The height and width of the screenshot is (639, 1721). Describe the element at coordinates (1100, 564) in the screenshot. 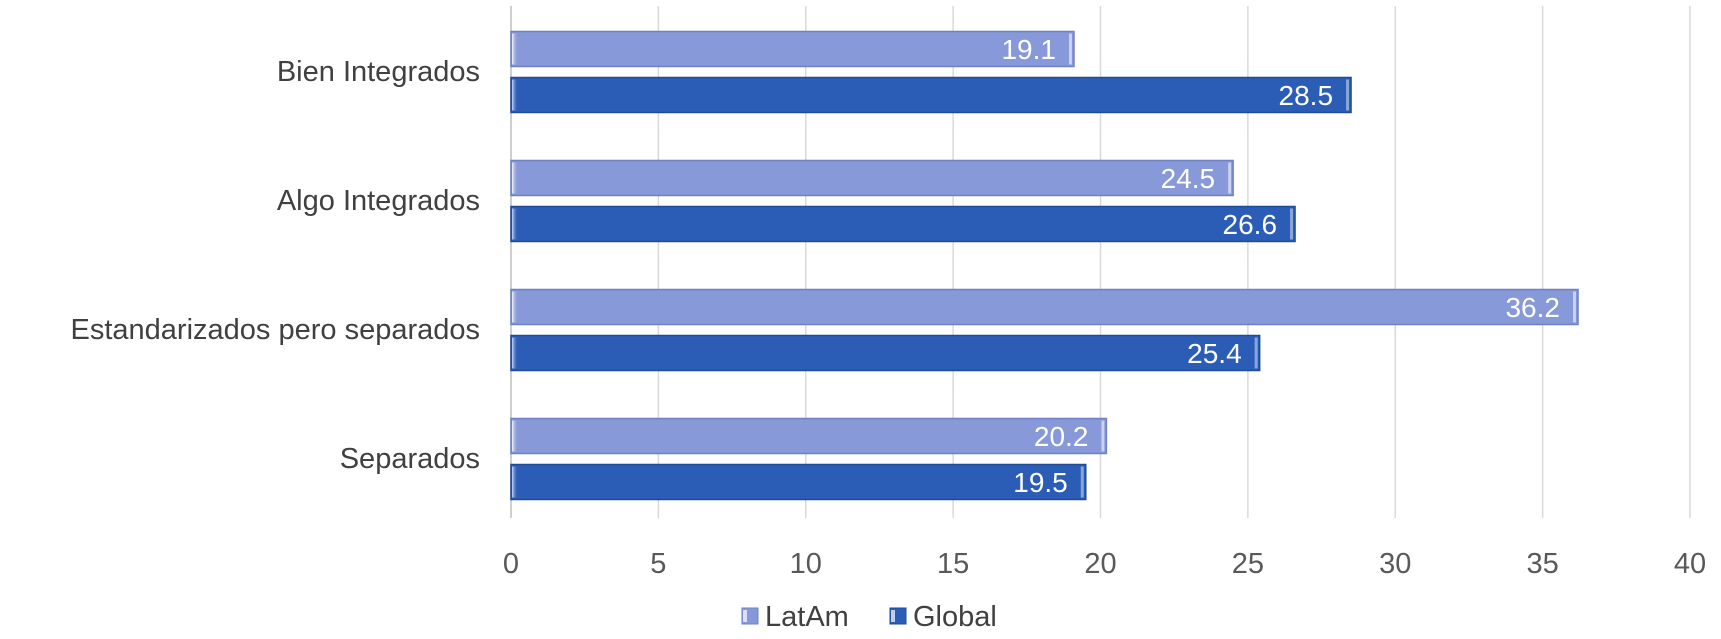

I see `x-tick-label-20: 20` at that location.